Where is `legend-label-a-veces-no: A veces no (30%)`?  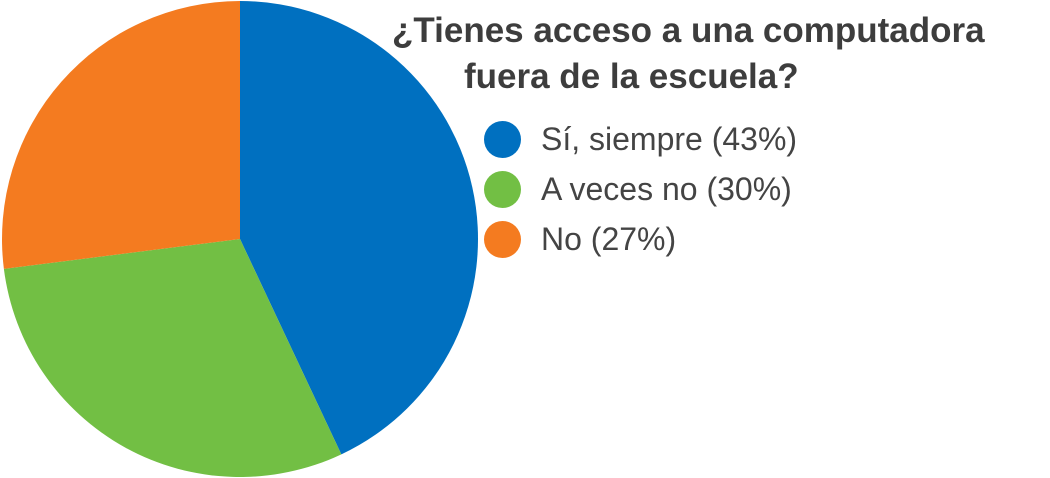
legend-label-a-veces-no: A veces no (30%) is located at coordinates (666, 188).